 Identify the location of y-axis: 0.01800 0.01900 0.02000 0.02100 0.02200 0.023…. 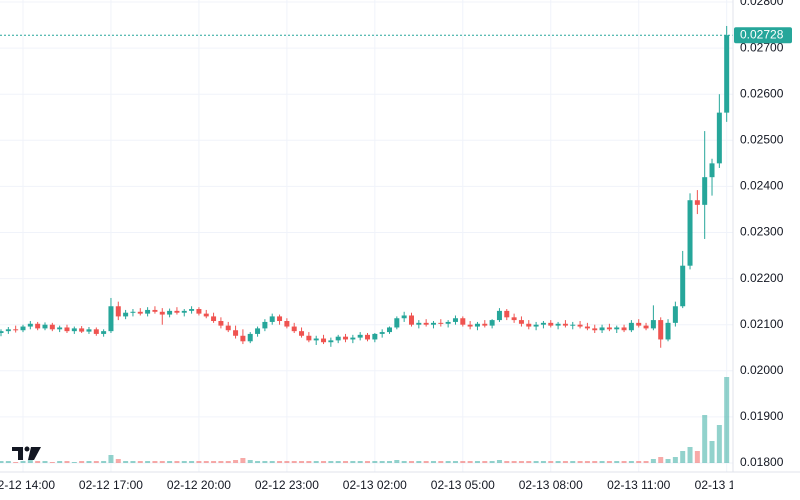
(762, 234).